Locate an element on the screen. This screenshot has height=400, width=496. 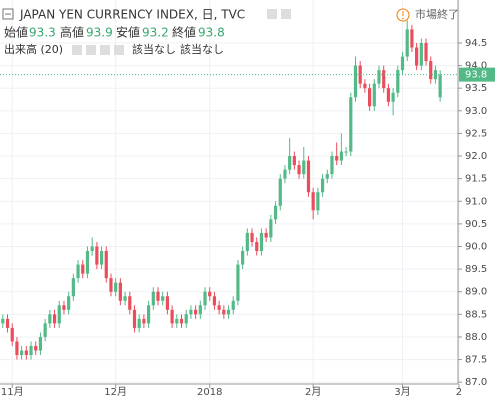
market-status: 市場終了 is located at coordinates (437, 14).